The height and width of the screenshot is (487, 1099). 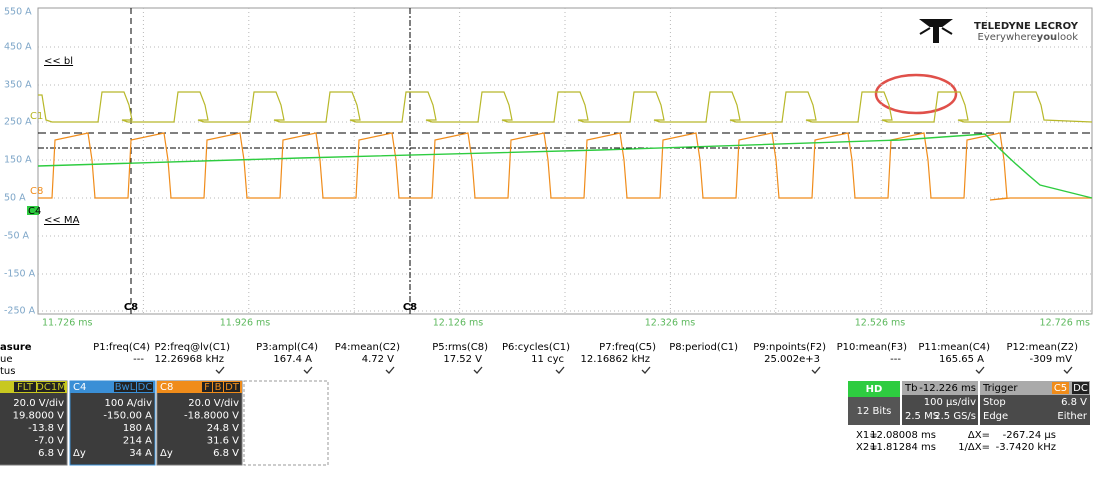 I want to click on channel-row-value: -150.00 A, so click(x=127, y=416).